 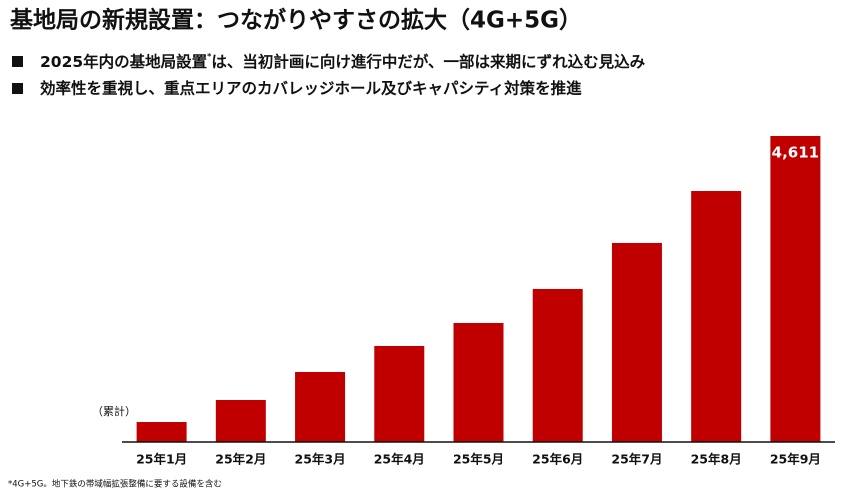 What do you see at coordinates (636, 459) in the screenshot?
I see `x-tick-label: 25年7月` at bounding box center [636, 459].